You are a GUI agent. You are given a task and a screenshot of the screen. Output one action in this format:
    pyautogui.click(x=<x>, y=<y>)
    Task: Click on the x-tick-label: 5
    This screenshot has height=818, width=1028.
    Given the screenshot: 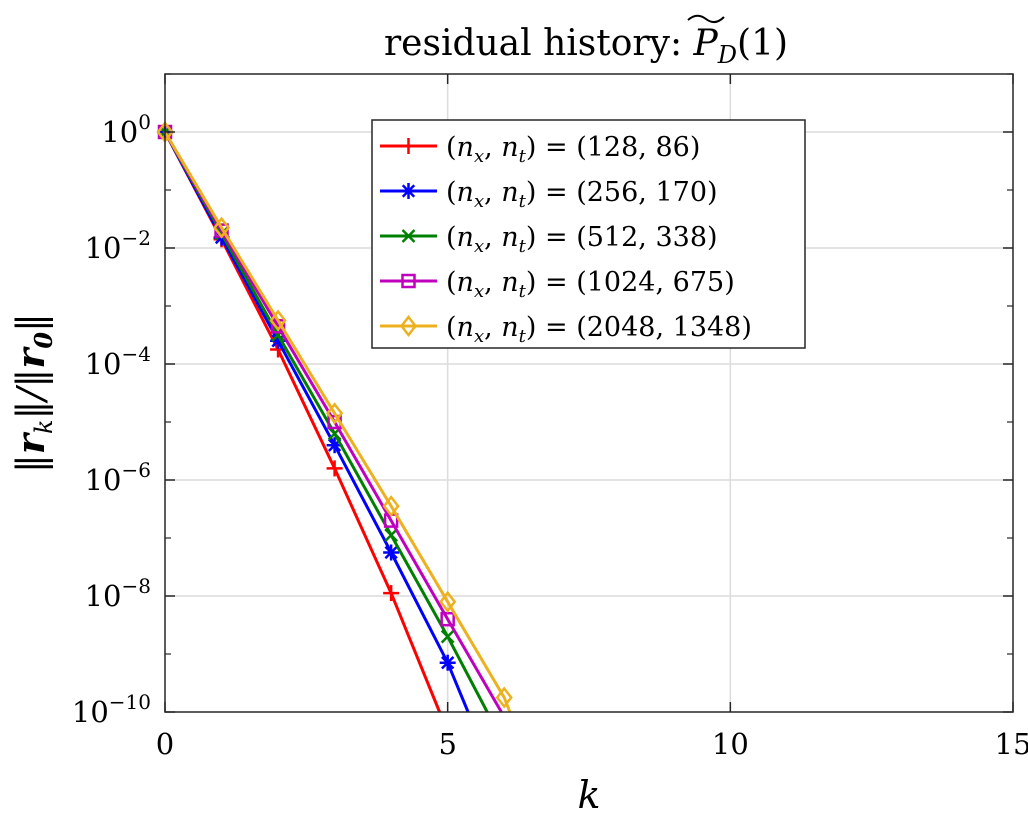 What is the action you would take?
    pyautogui.click(x=447, y=744)
    